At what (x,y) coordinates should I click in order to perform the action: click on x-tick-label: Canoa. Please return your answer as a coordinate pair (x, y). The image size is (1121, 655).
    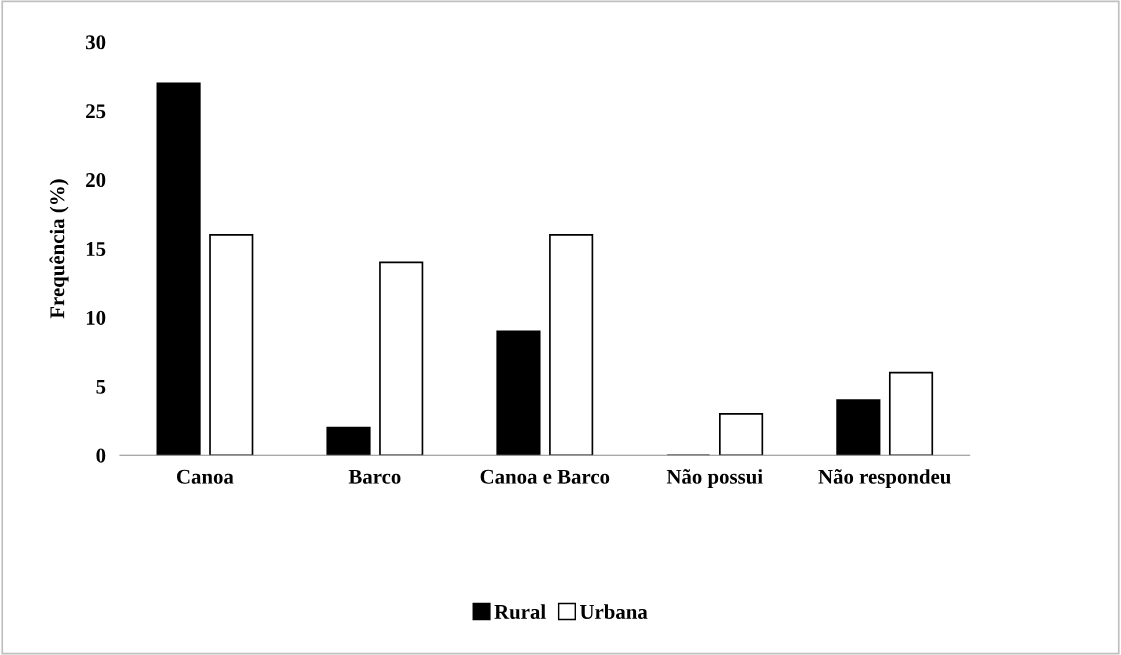
    Looking at the image, I should click on (205, 476).